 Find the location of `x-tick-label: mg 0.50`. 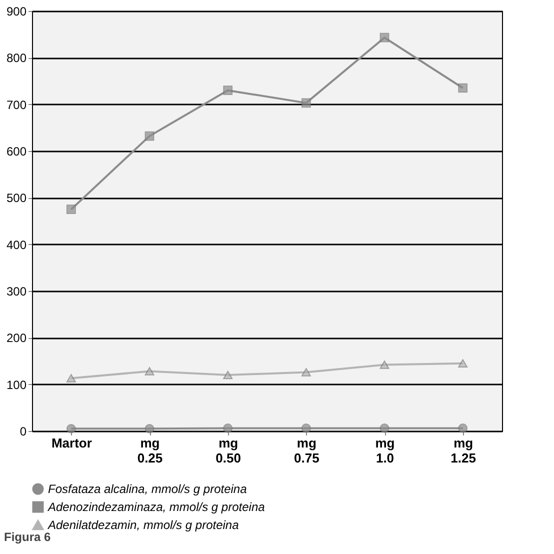

x-tick-label: mg 0.50 is located at coordinates (228, 451).